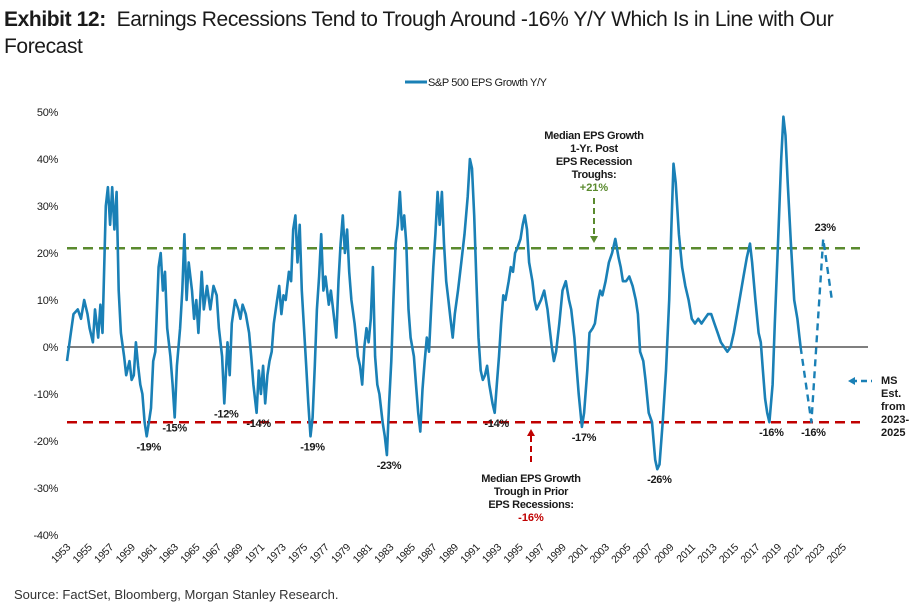 The height and width of the screenshot is (616, 917). Describe the element at coordinates (584, 438) in the screenshot. I see `trough-label: -17%` at that location.